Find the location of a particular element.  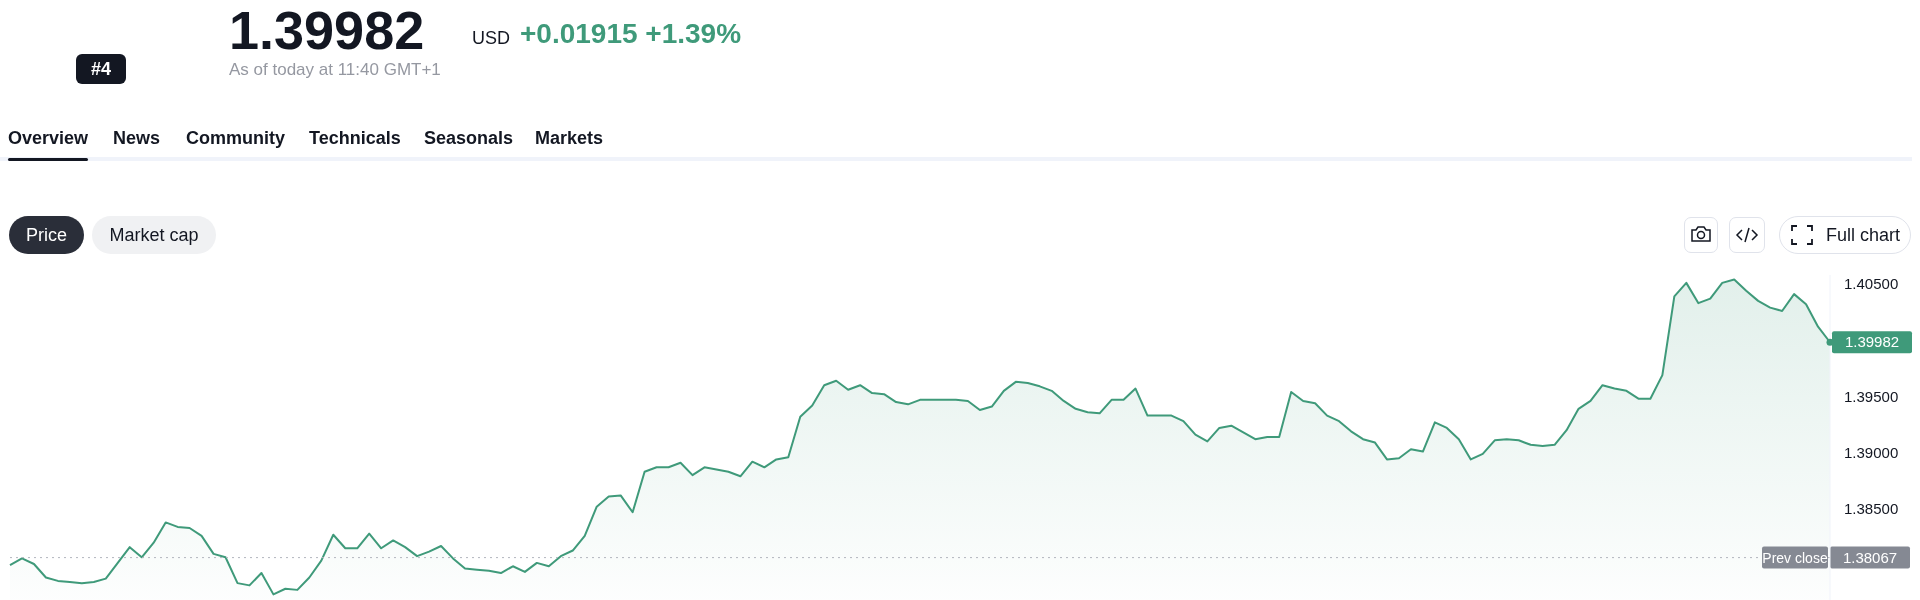

ref-line-label: Prev close is located at coordinates (1795, 557).